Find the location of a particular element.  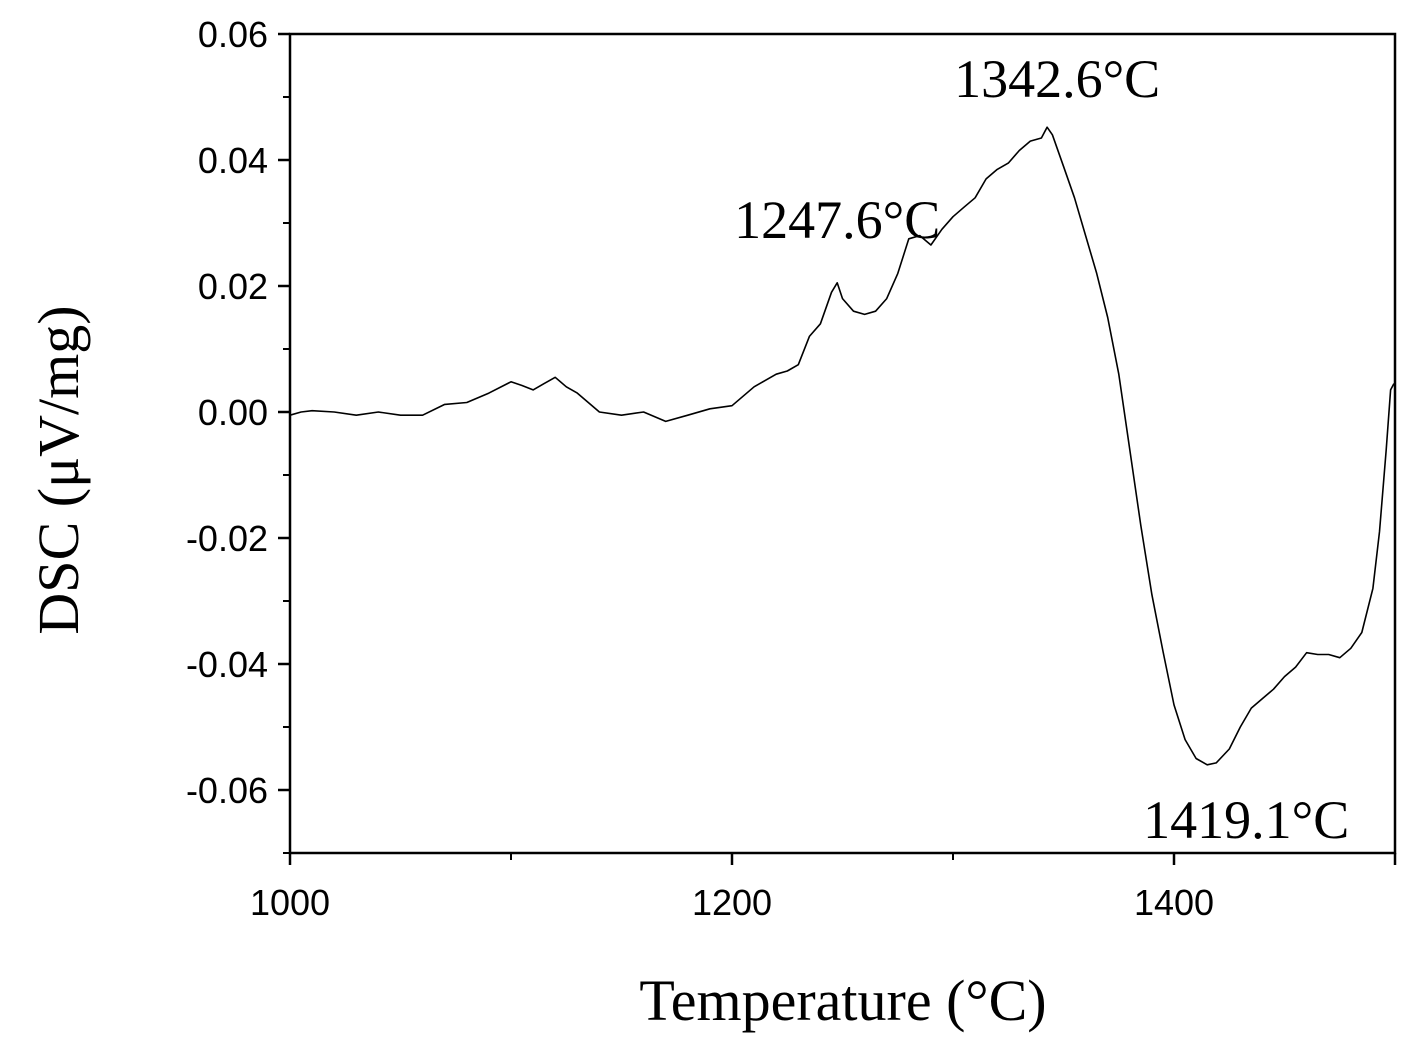

x-tick-label: 1200 is located at coordinates (732, 902).